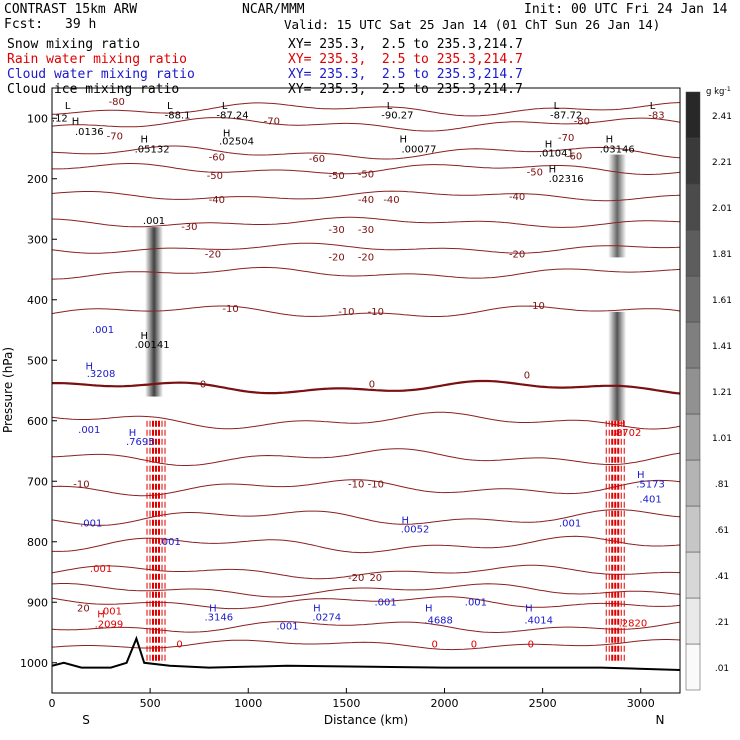 The image size is (740, 740). What do you see at coordinates (435, 645) in the screenshot?
I see `contour-label-60: 0` at bounding box center [435, 645].